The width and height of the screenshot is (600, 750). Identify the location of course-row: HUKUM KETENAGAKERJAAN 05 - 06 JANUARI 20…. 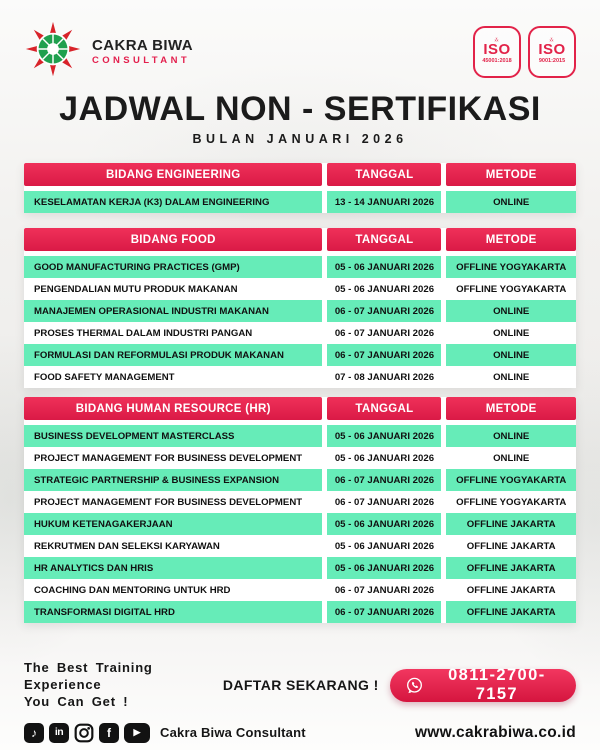
(300, 524).